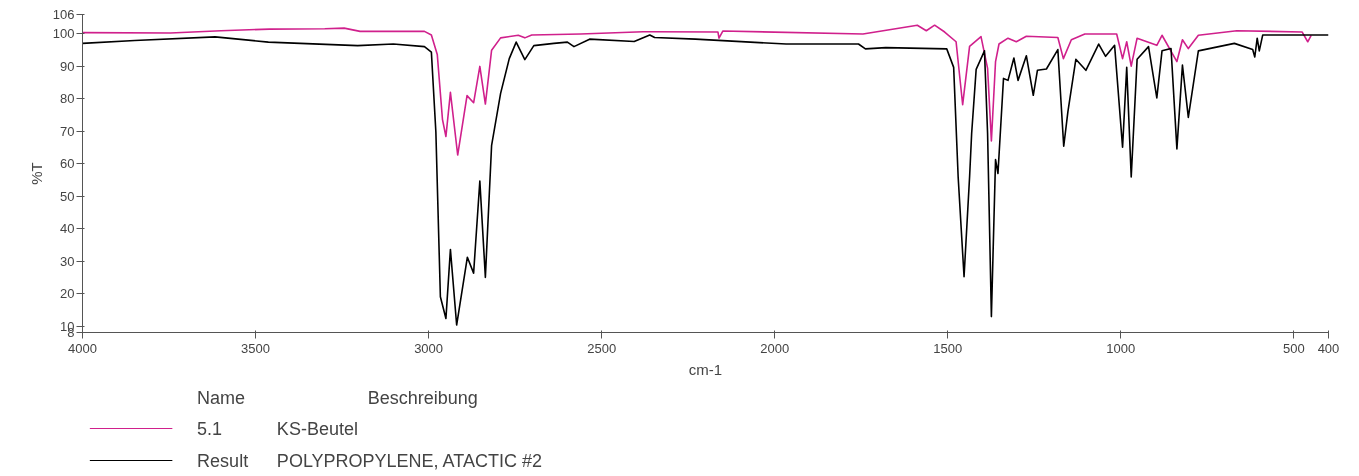  Describe the element at coordinates (705, 369) in the screenshot. I see `x-axis-title: cm-1` at that location.